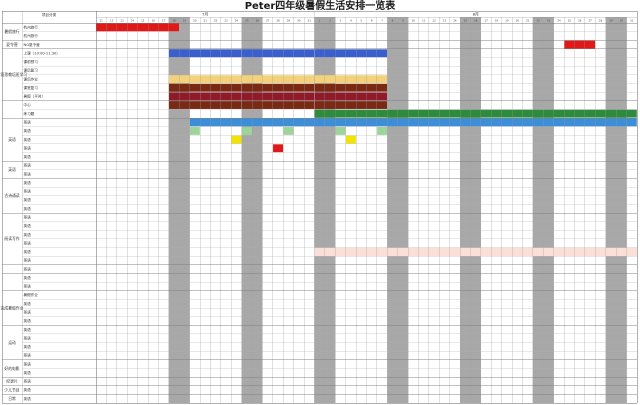  What do you see at coordinates (475, 252) in the screenshot?
I see `highlighted-row` at bounding box center [475, 252].